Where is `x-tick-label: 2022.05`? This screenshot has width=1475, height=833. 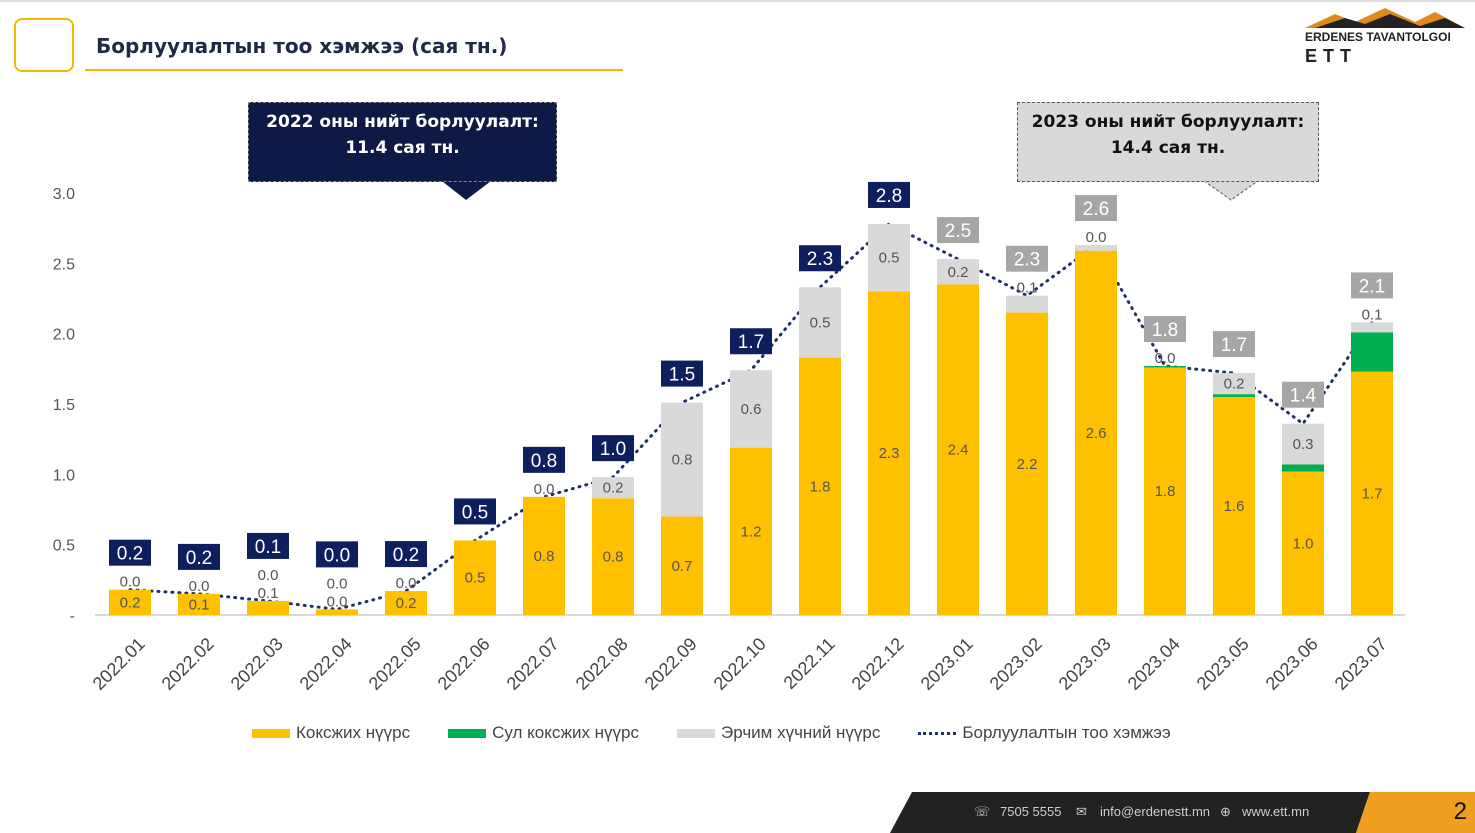 x-tick-label: 2022.05 is located at coordinates (395, 664).